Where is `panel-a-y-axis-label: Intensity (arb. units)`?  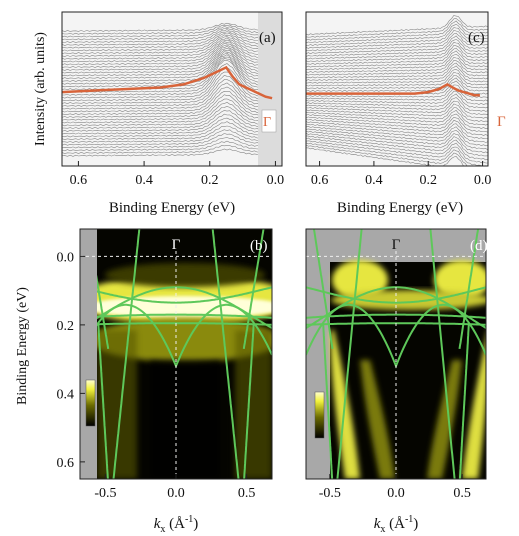 panel-a-y-axis-label: Intensity (arb. units) is located at coordinates (40, 89).